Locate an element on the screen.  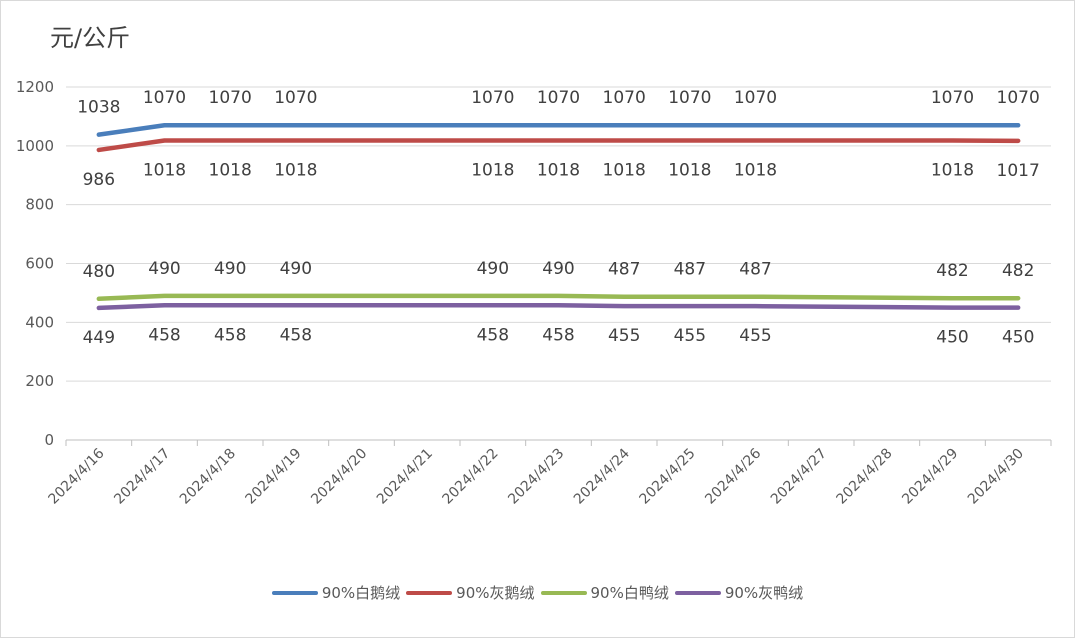
y-tick-label: 0 is located at coordinates (49, 440).